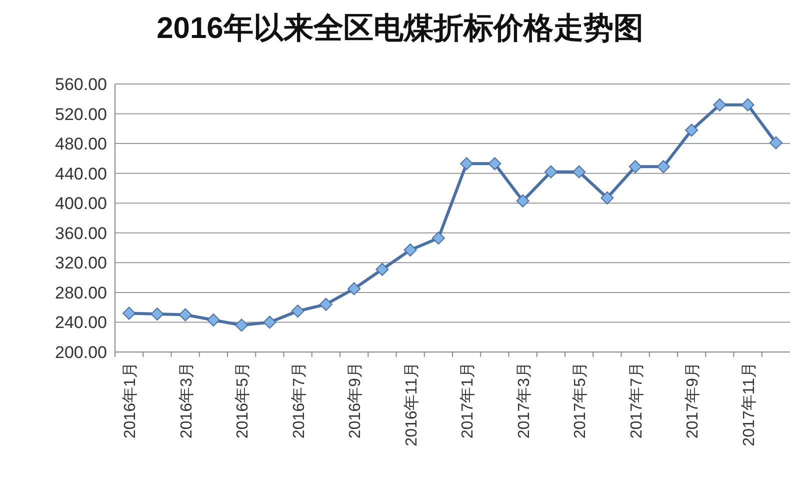  Describe the element at coordinates (187, 400) in the screenshot. I see `x-tick-label: 2016年3月` at that location.